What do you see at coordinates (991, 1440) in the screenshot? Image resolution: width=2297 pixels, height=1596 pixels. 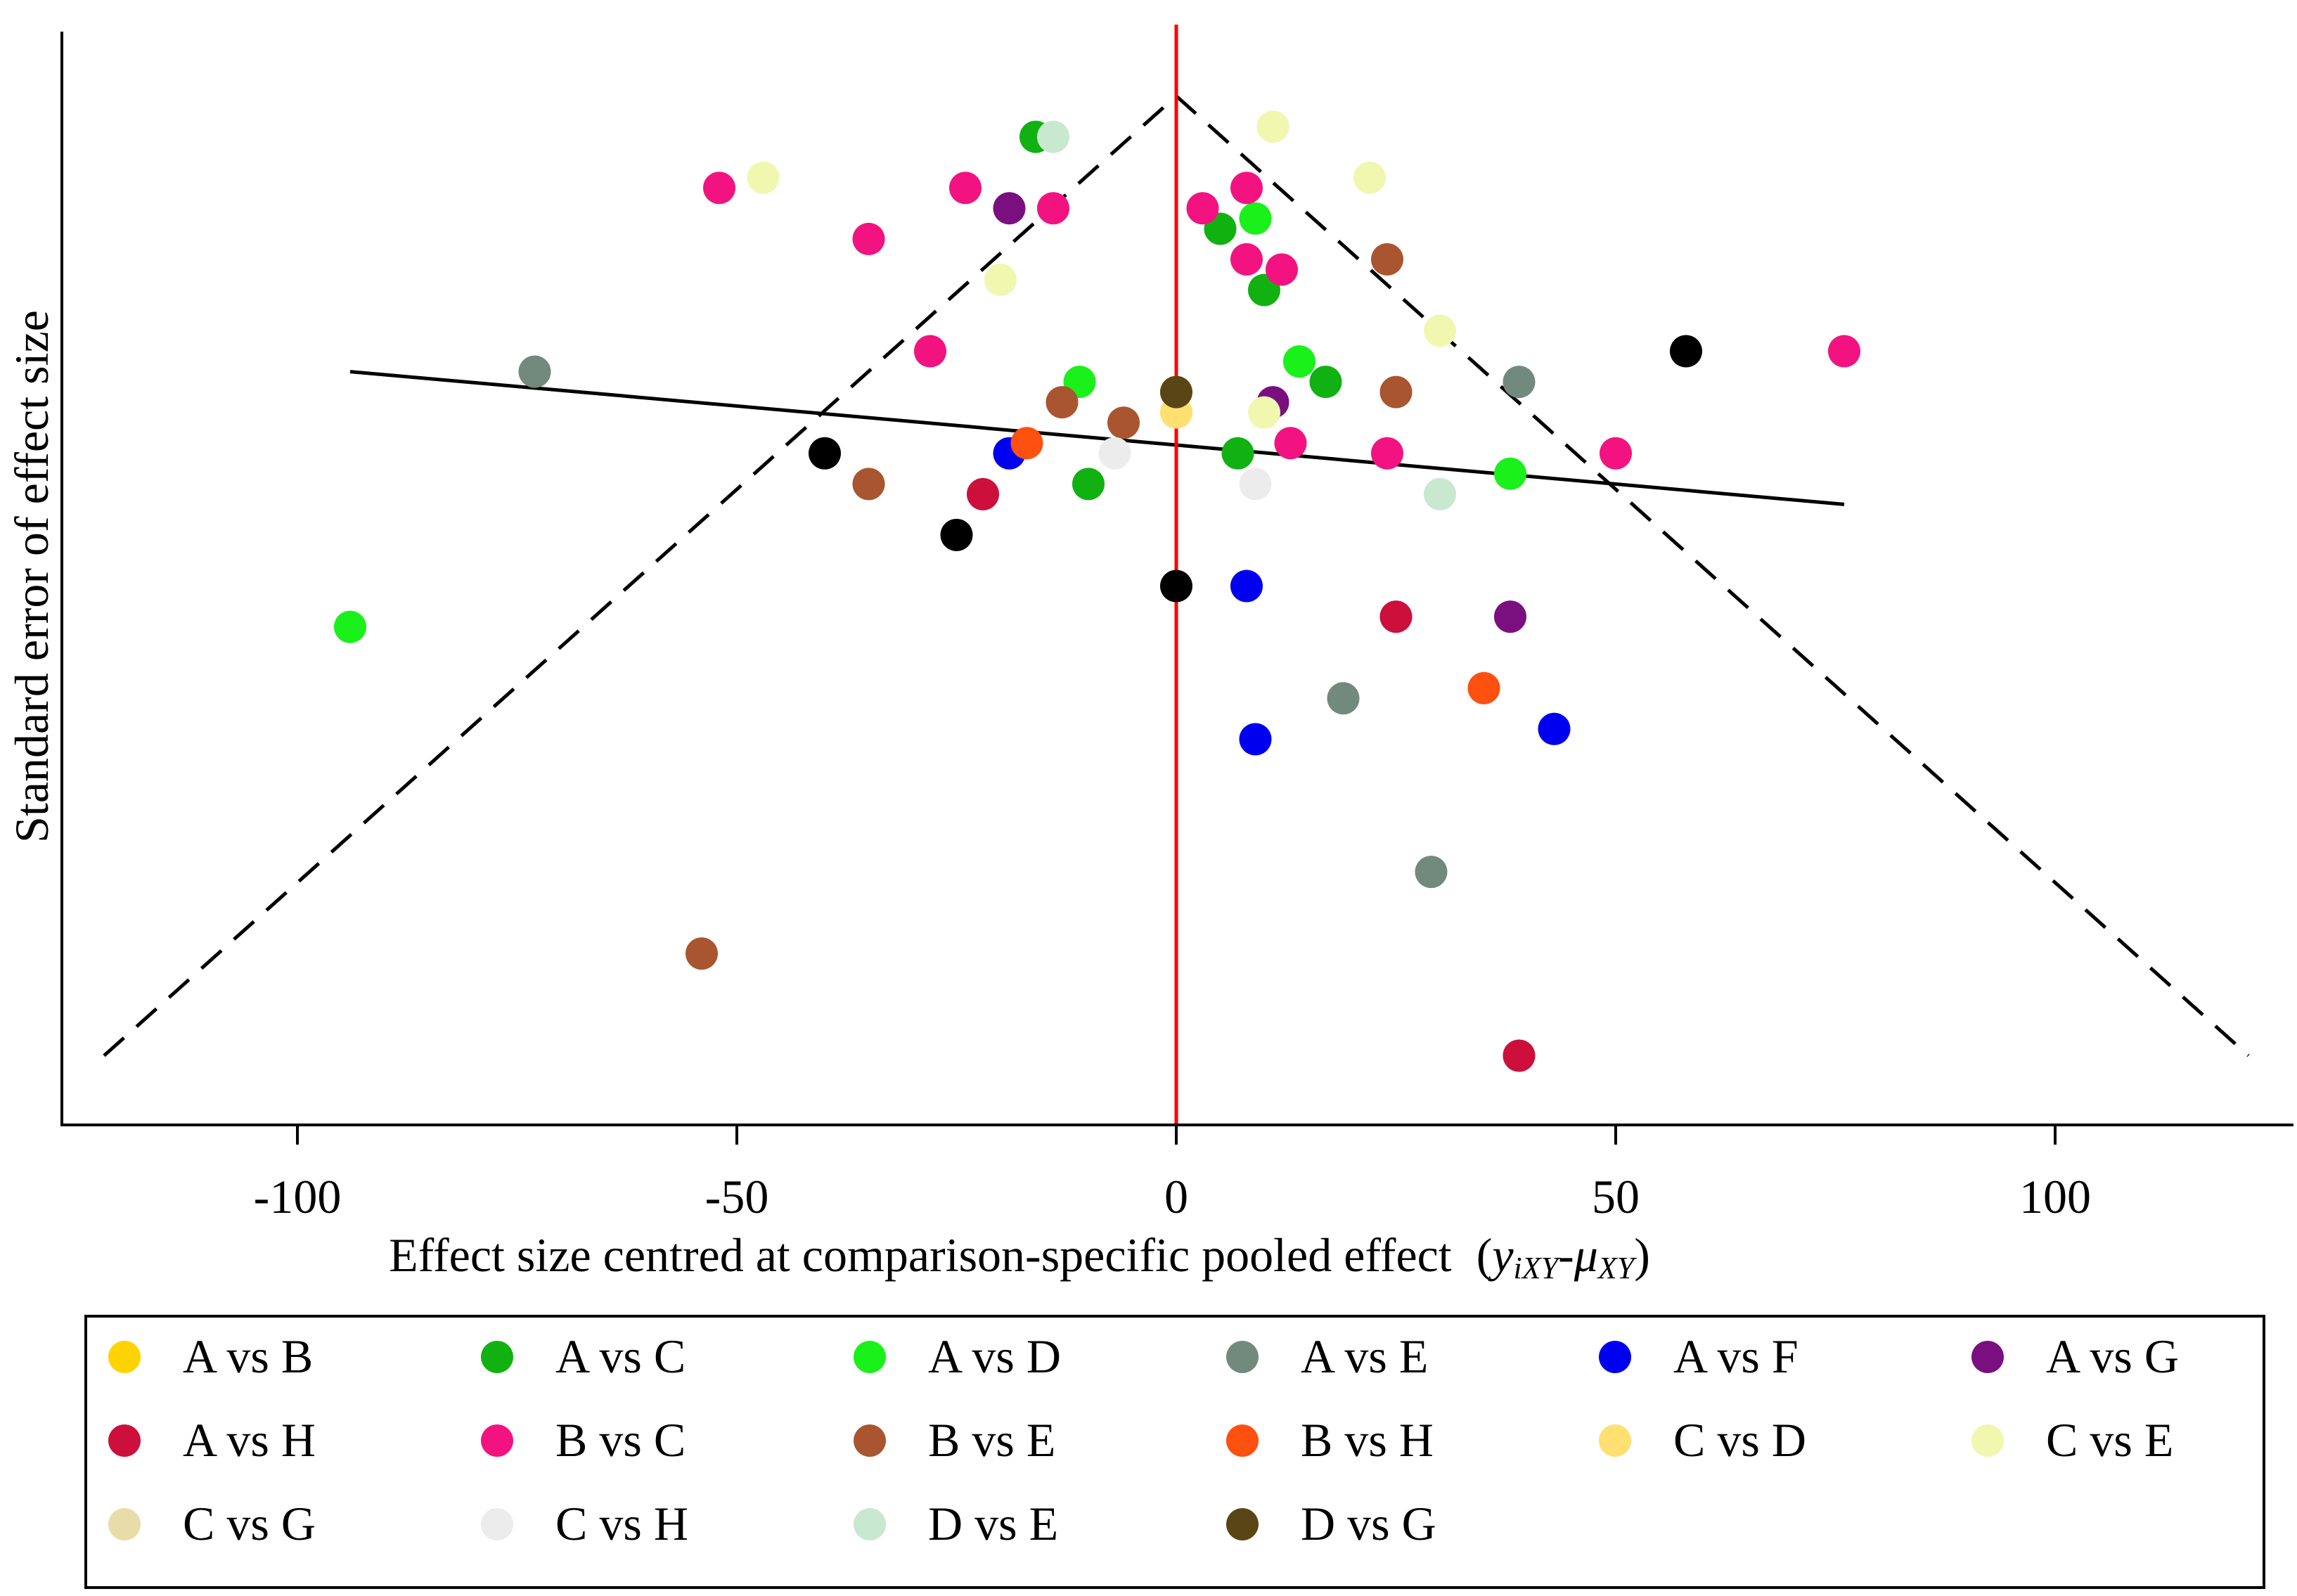 I see `legend-label-b-vs-e: B vs E` at bounding box center [991, 1440].